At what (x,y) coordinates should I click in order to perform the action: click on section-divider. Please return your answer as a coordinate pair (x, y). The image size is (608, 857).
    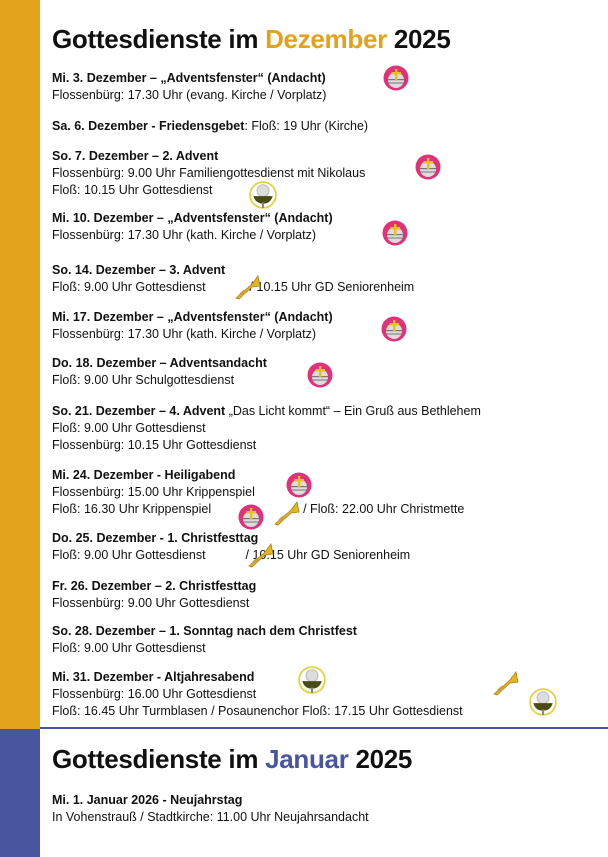
    Looking at the image, I should click on (324, 728).